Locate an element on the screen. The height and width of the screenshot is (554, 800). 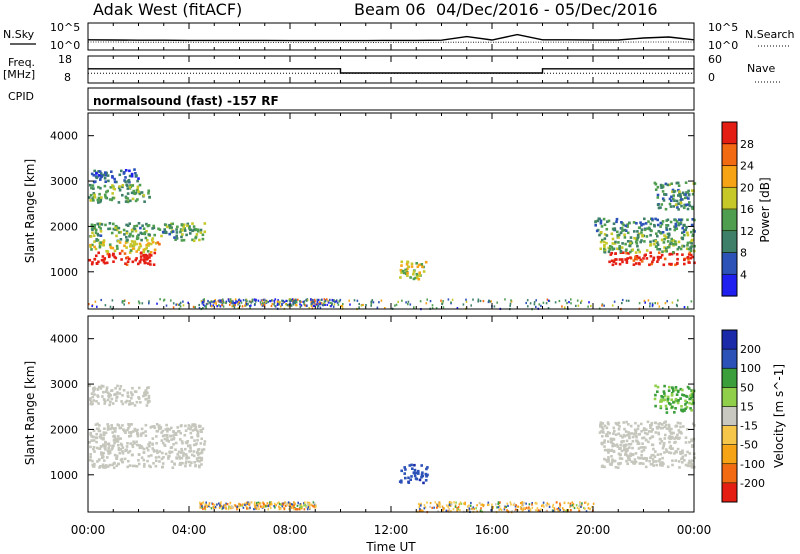
colorbar-segment is located at coordinates (729, 359).